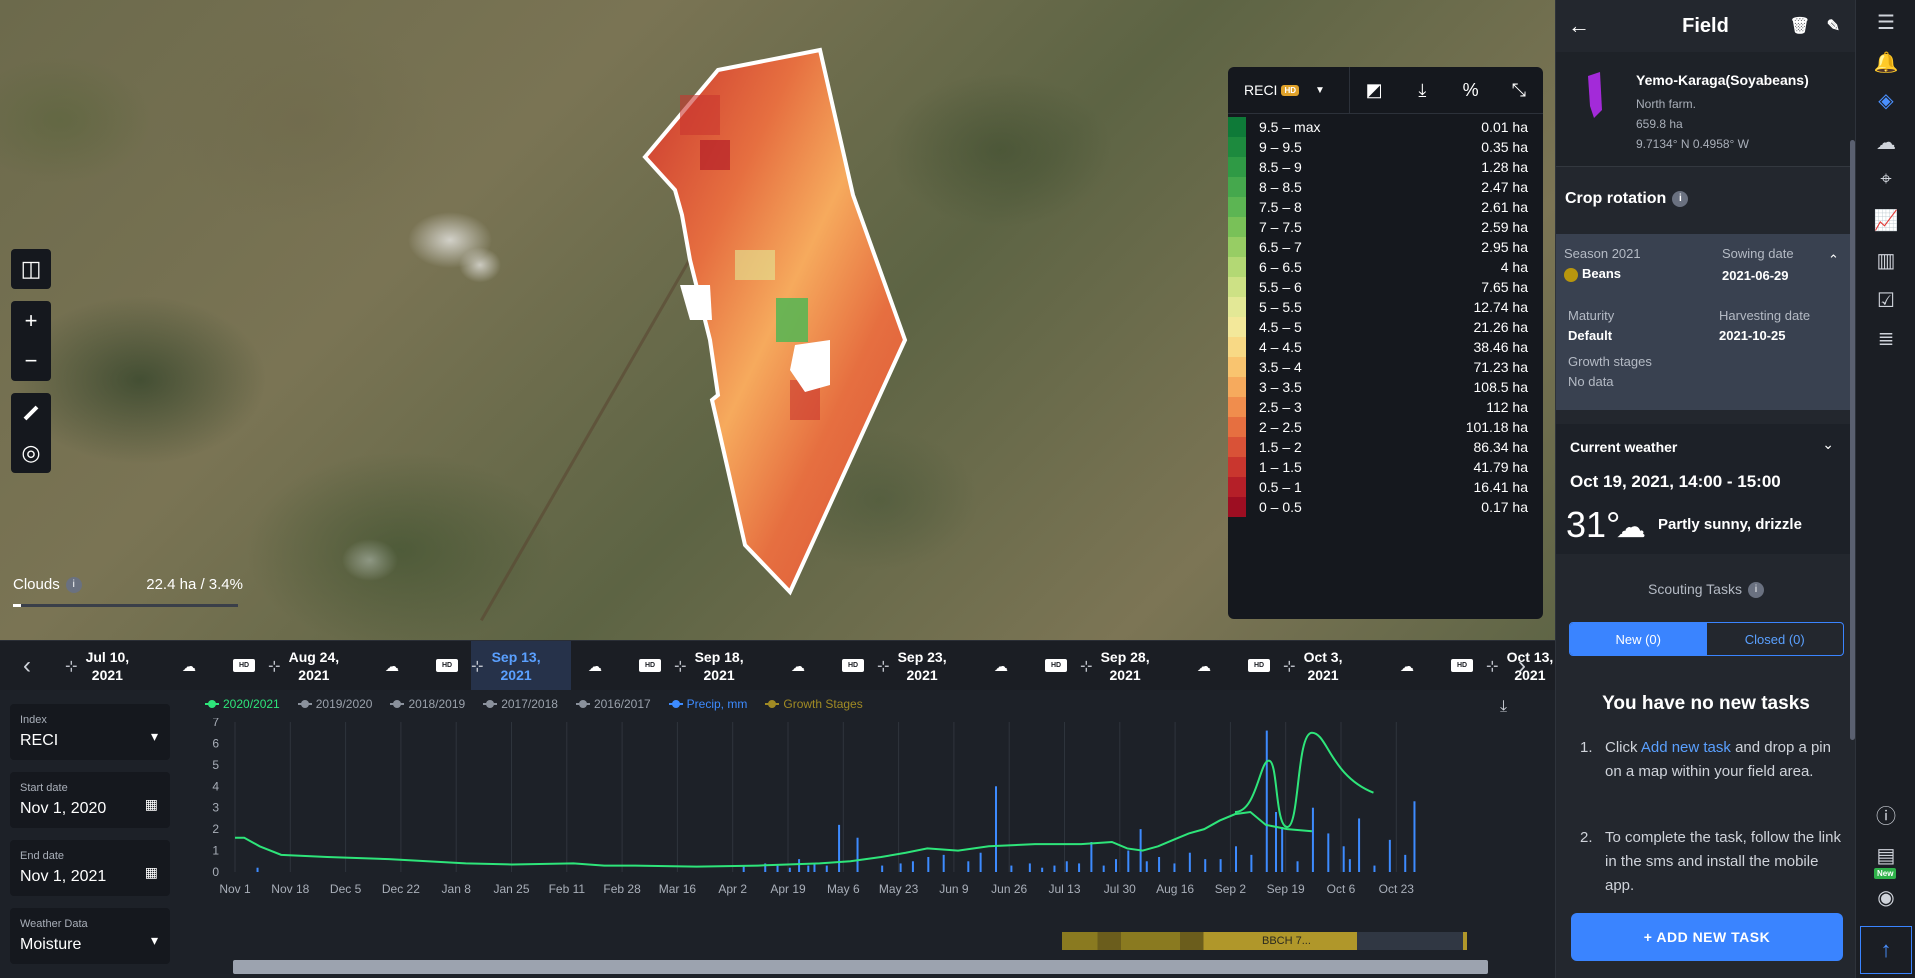 The height and width of the screenshot is (978, 1915). I want to click on menu-icon: ☰, so click(1886, 23).